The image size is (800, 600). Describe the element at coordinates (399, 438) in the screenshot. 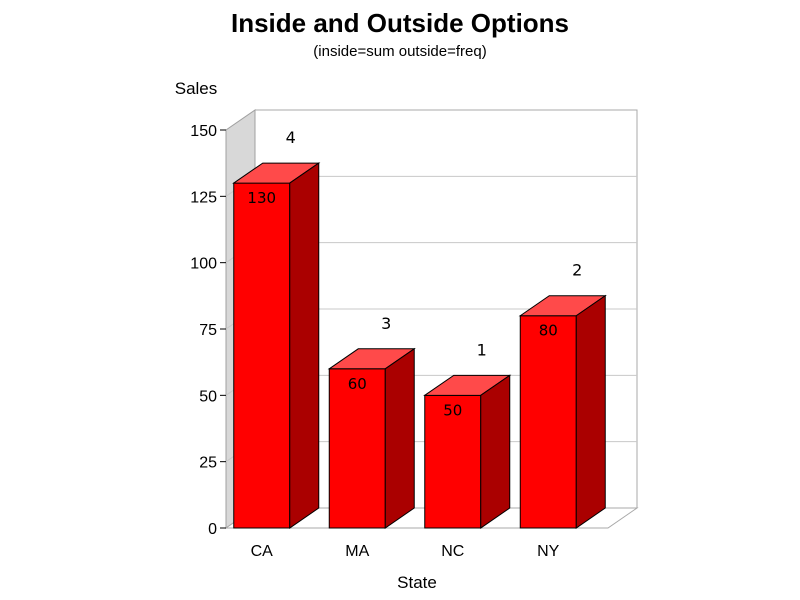

I see `bar-side-ma` at that location.